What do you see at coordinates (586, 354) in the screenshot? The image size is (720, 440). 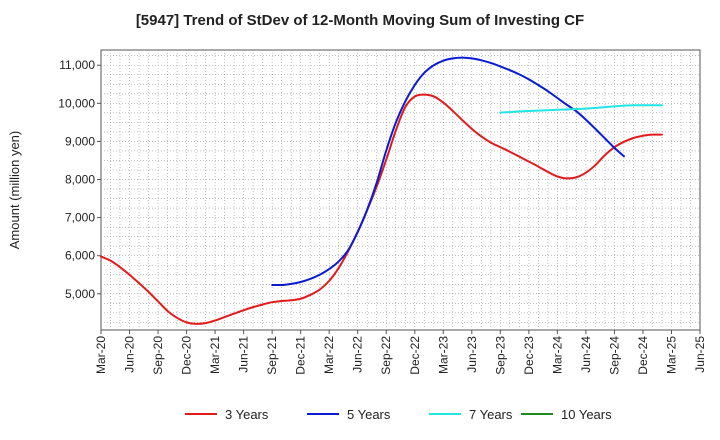 I see `x-tick-label: Jun-24` at bounding box center [586, 354].